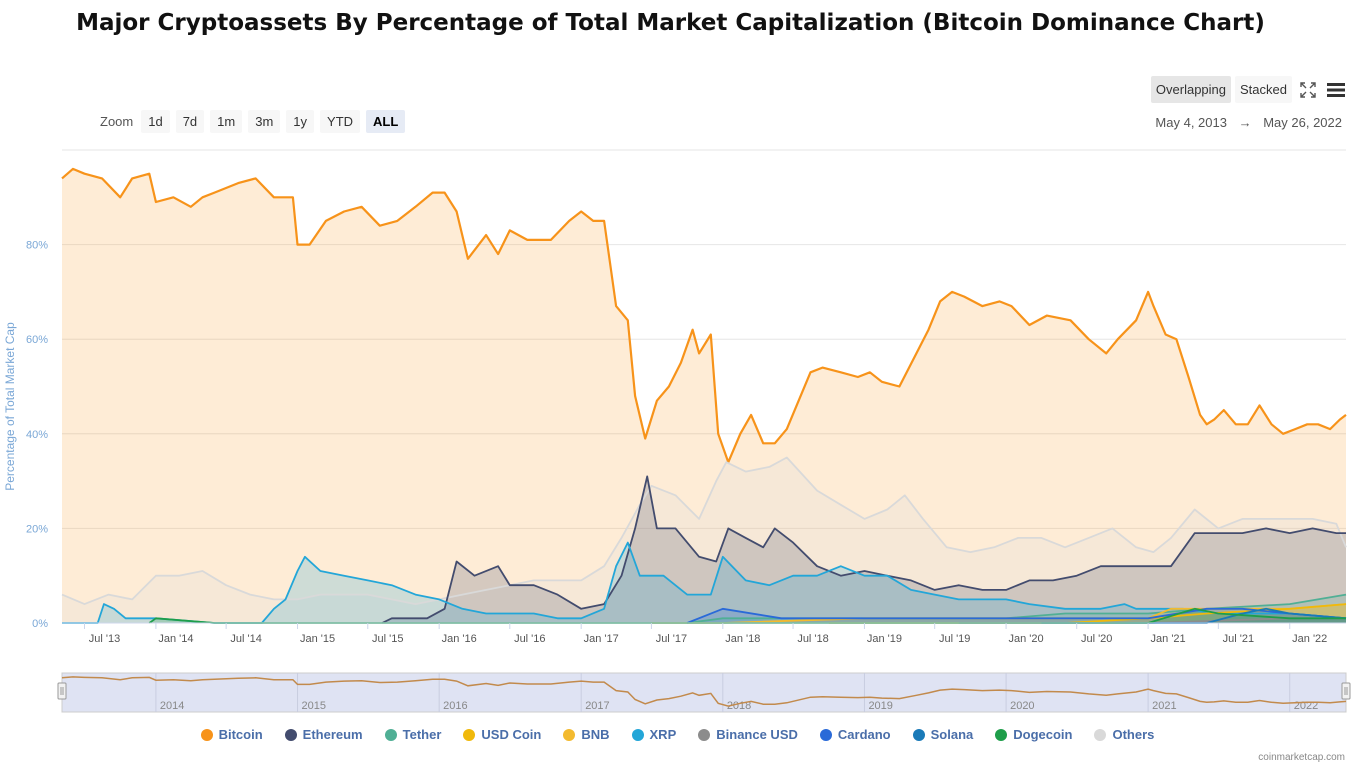 The height and width of the screenshot is (768, 1355). I want to click on zoom-label: Zoom, so click(117, 121).